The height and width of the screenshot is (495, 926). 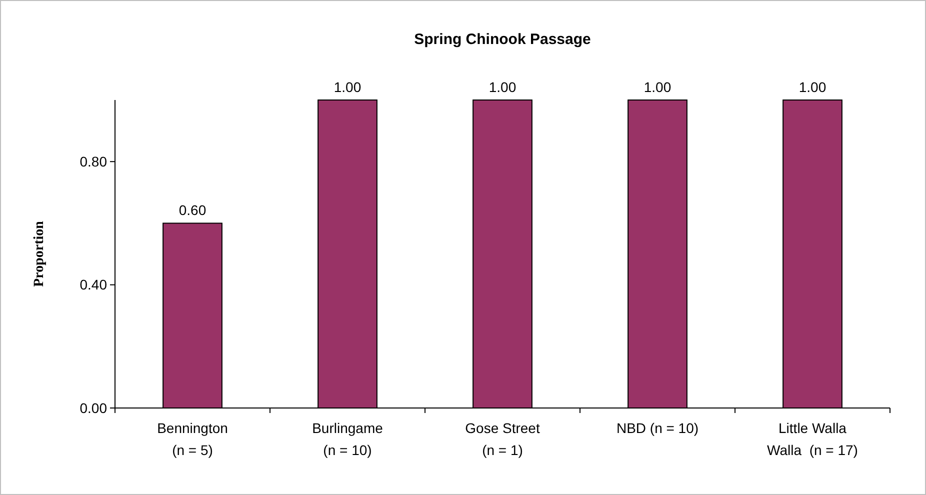 What do you see at coordinates (812, 439) in the screenshot?
I see `x-tick-label: Little Walla Walla (n = 17)` at bounding box center [812, 439].